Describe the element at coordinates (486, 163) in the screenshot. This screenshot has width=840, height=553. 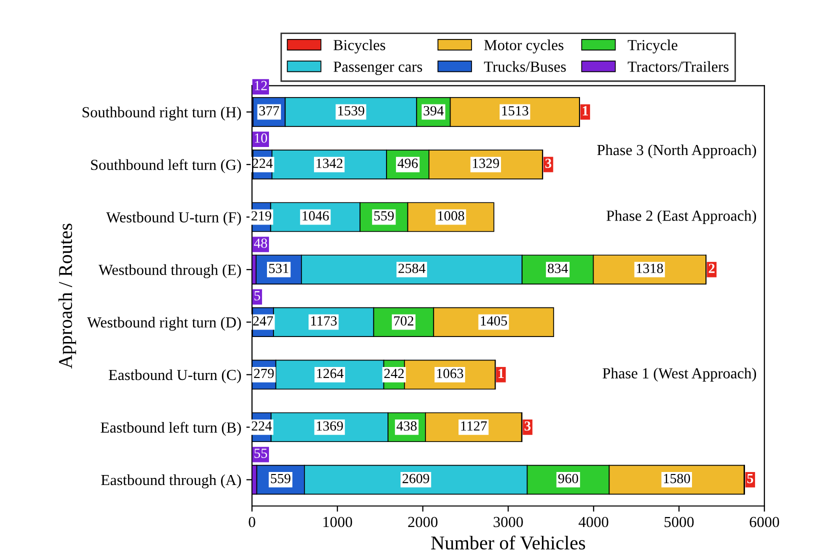
I see `data-label: 1329` at that location.